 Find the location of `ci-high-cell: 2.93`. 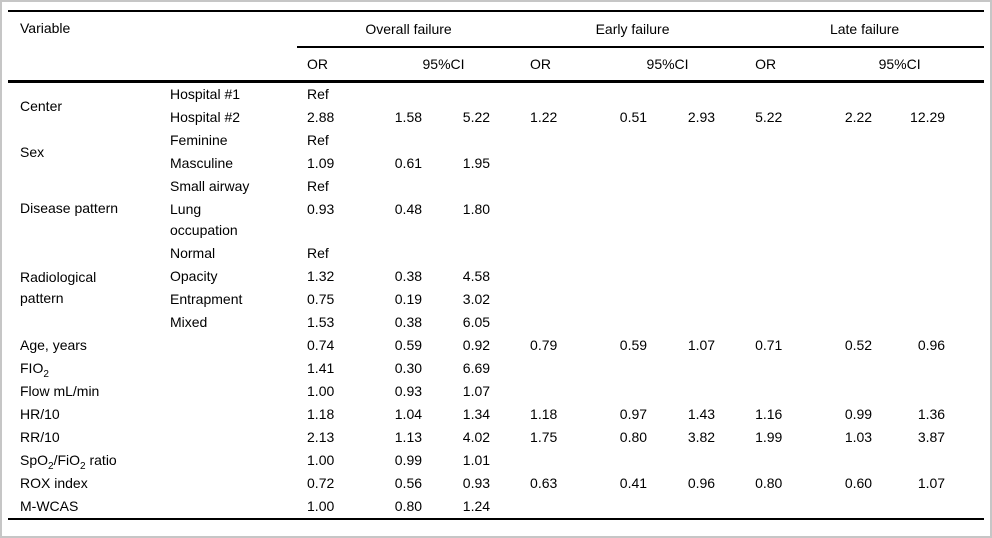

ci-high-cell: 2.93 is located at coordinates (701, 117).